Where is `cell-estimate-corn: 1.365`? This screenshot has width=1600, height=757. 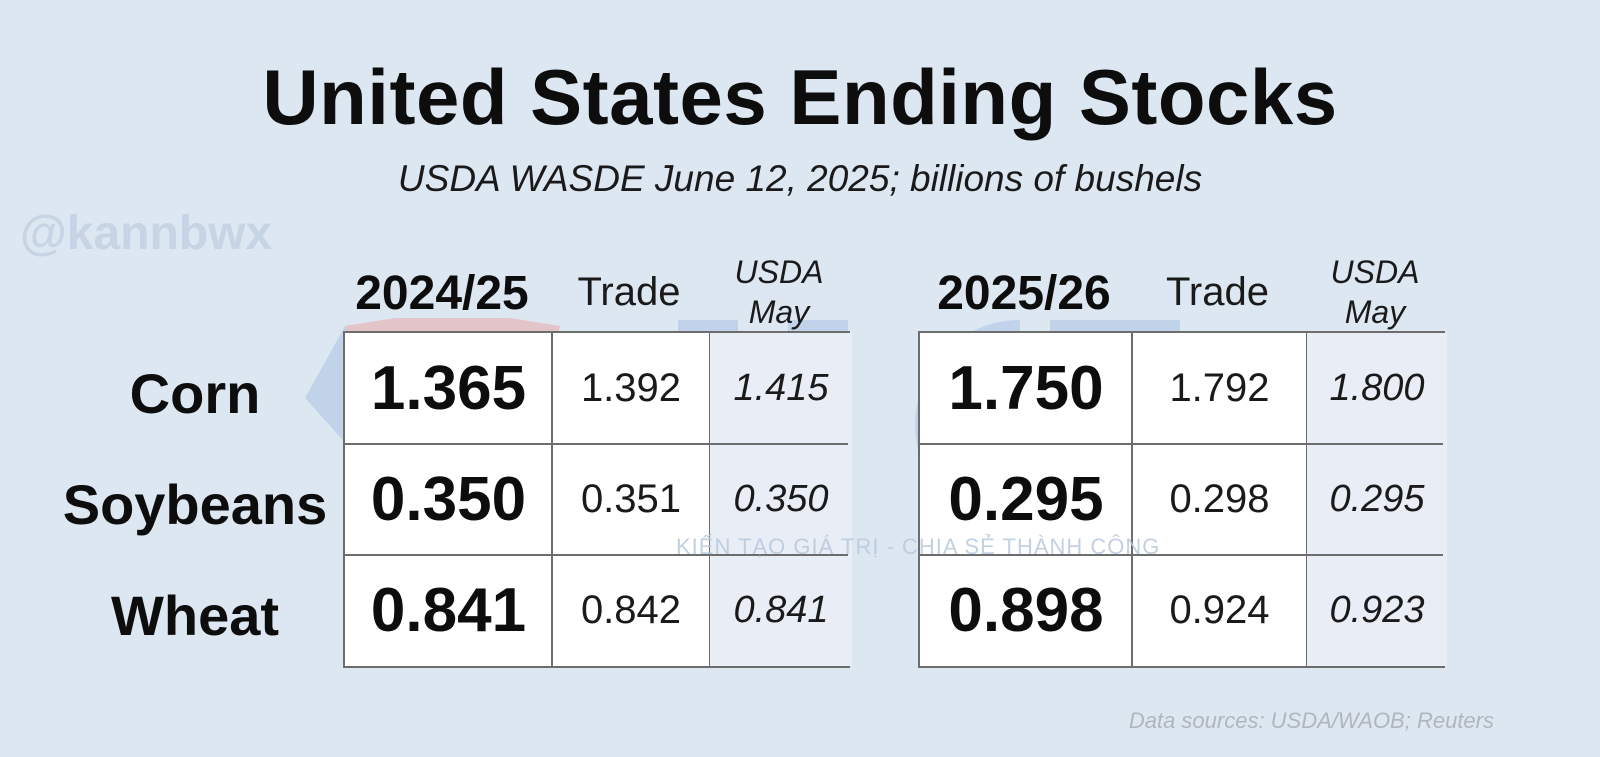
cell-estimate-corn: 1.365 is located at coordinates (448, 388).